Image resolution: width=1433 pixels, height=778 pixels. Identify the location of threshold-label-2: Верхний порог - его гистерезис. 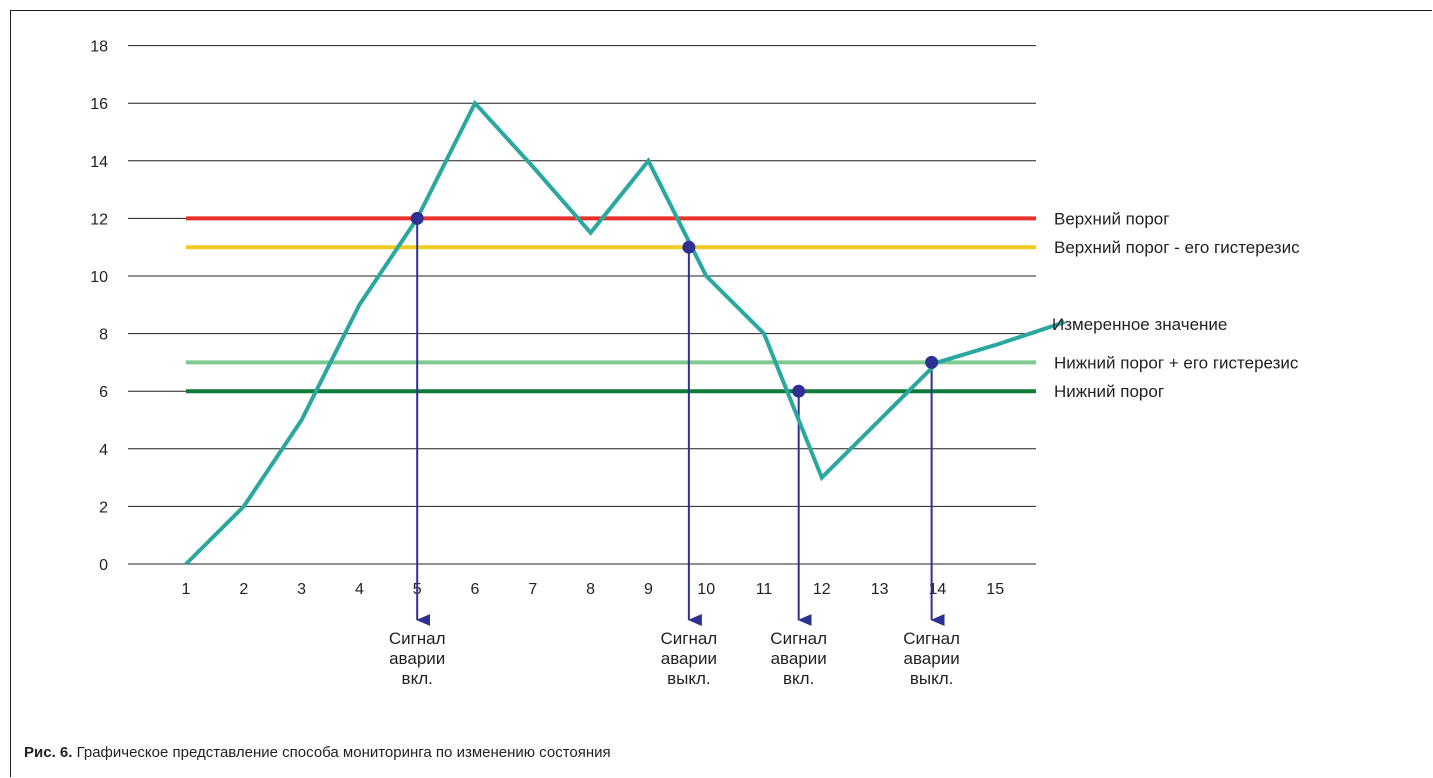
(1177, 247).